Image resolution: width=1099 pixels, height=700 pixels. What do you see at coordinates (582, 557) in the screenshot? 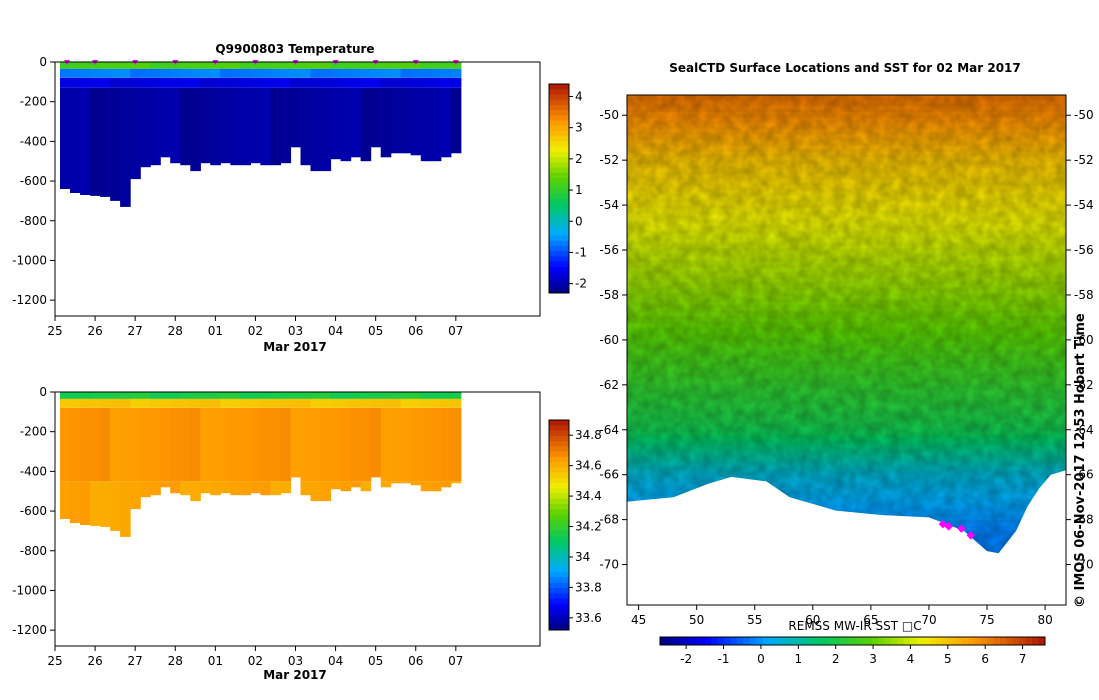
I see `colorbar-tick-label: 34` at bounding box center [582, 557].